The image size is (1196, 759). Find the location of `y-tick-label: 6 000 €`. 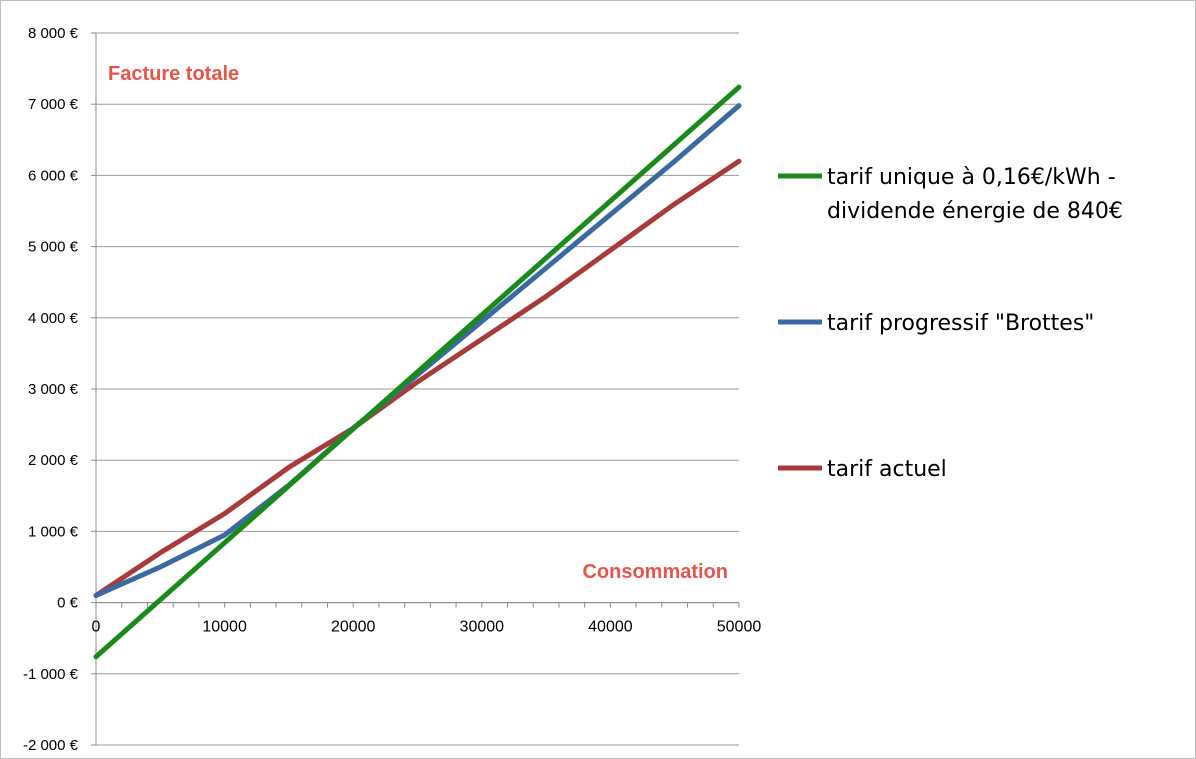

y-tick-label: 6 000 € is located at coordinates (53, 175).